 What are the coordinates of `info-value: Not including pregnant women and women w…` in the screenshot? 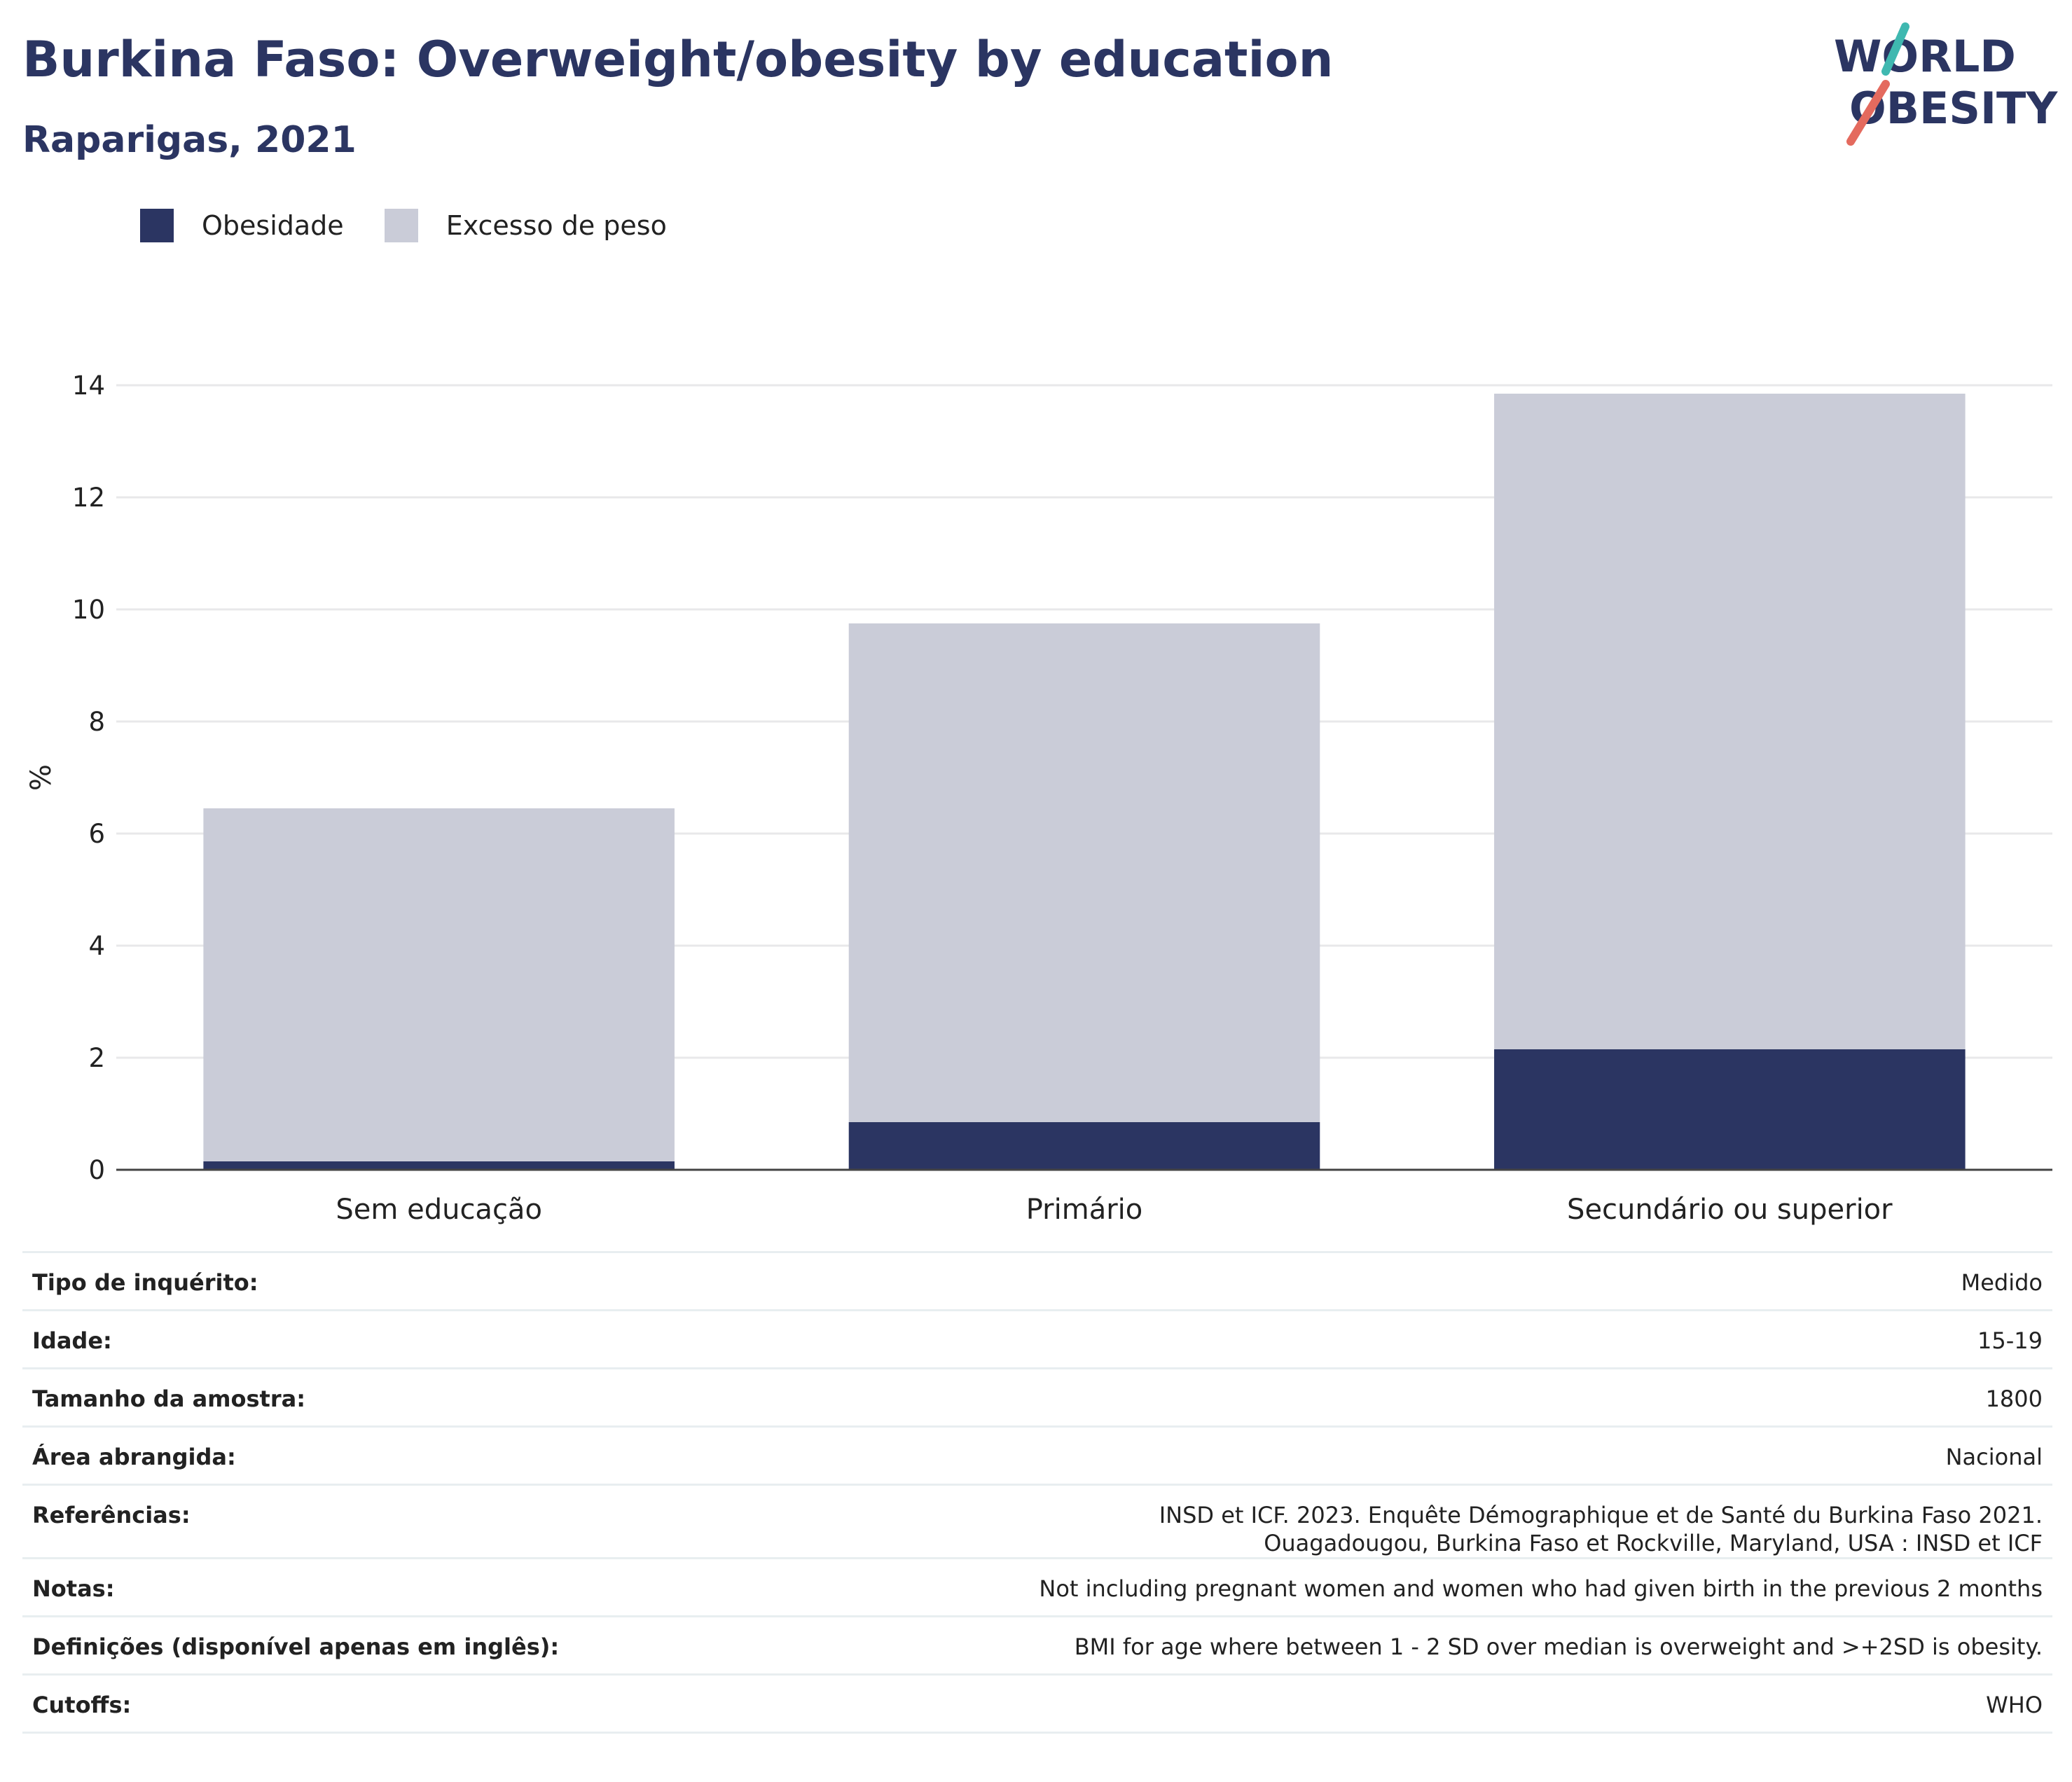 It's located at (1541, 1588).